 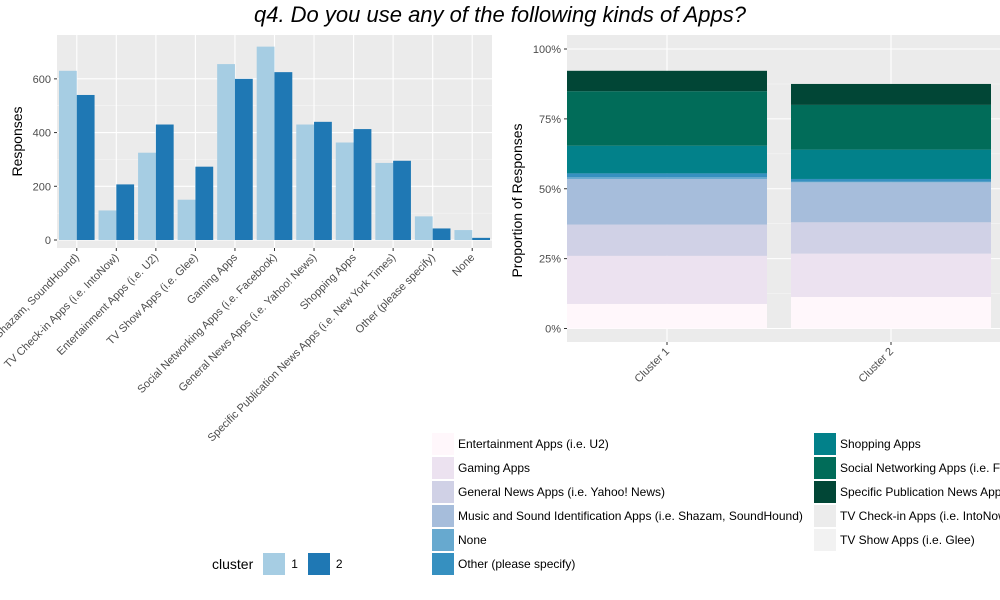 What do you see at coordinates (553, 330) in the screenshot?
I see `y-tick-label: 0%` at bounding box center [553, 330].